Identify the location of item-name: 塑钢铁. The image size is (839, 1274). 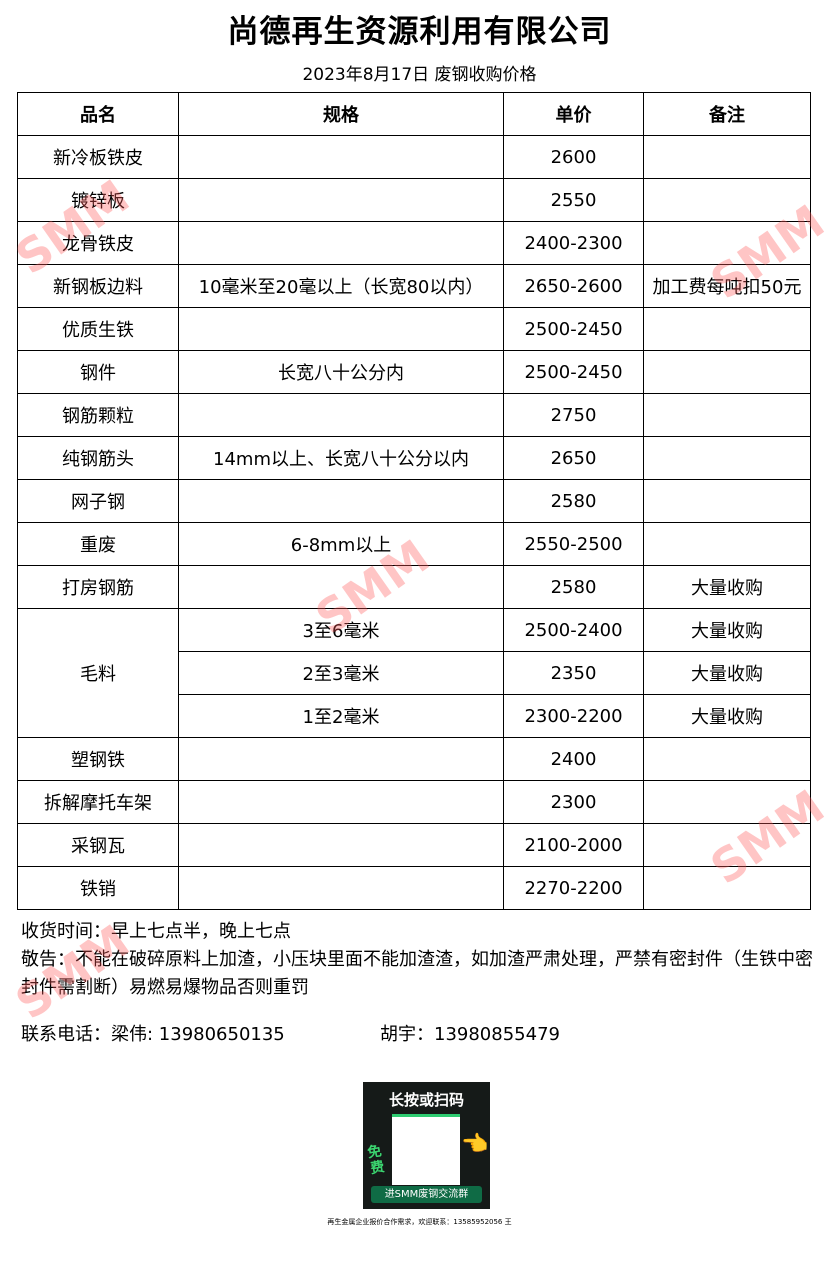
(98, 759).